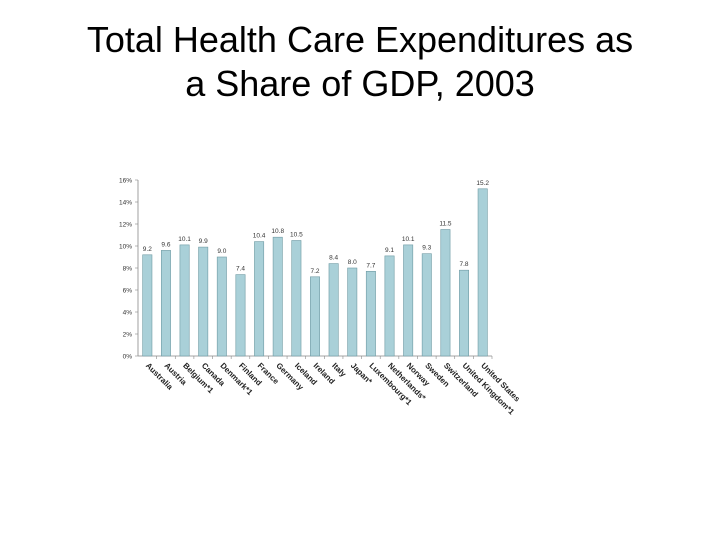 This screenshot has height=540, width=720. I want to click on y-tick-label: 6%, so click(128, 290).